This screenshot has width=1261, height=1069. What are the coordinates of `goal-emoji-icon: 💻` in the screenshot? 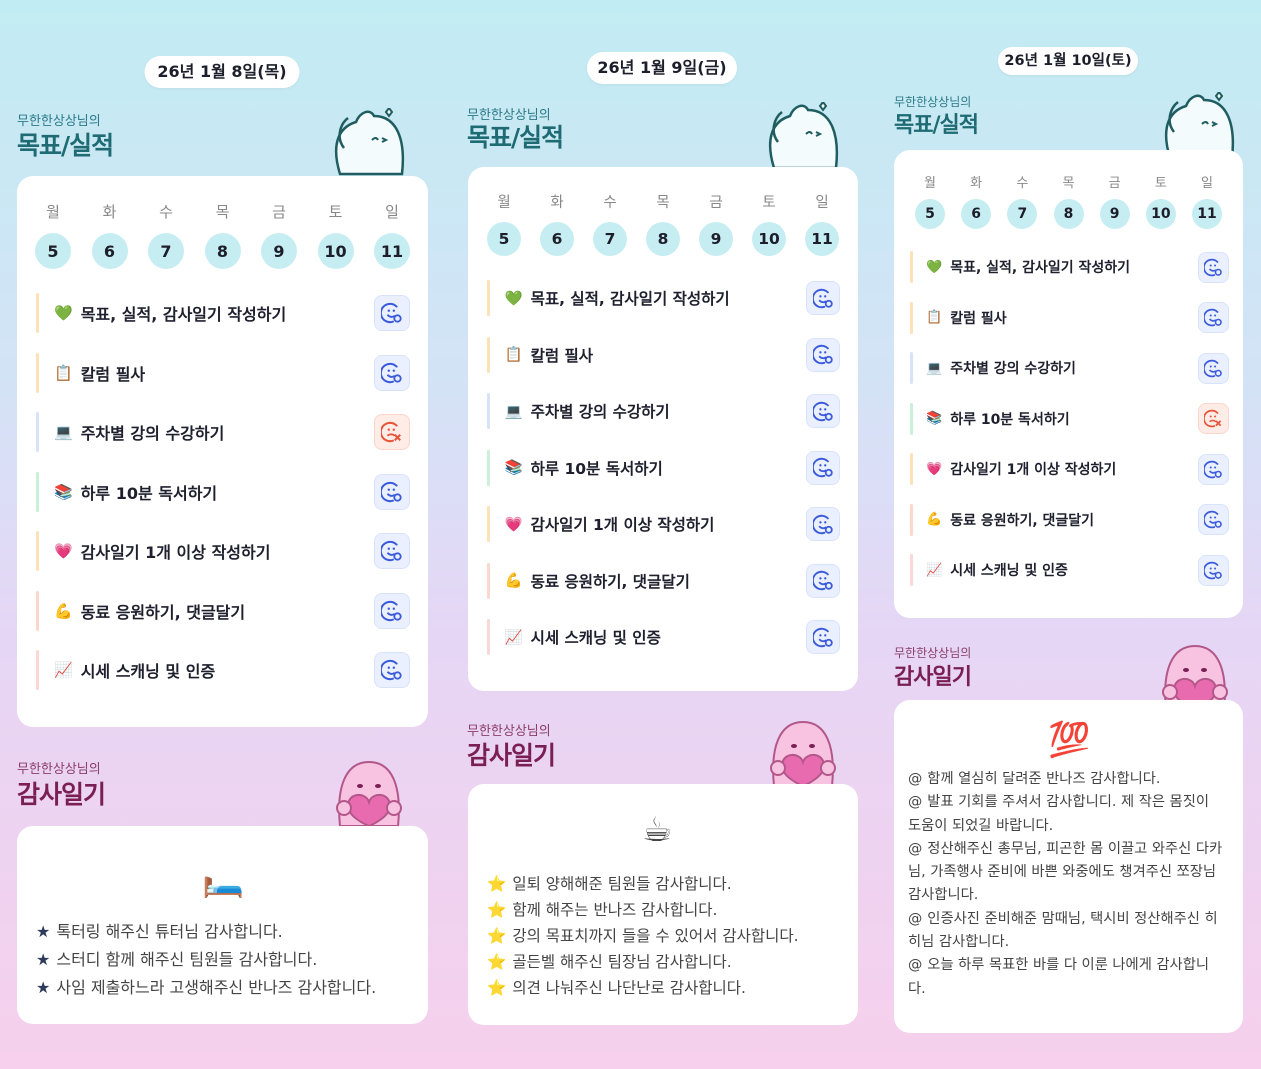 It's located at (934, 368).